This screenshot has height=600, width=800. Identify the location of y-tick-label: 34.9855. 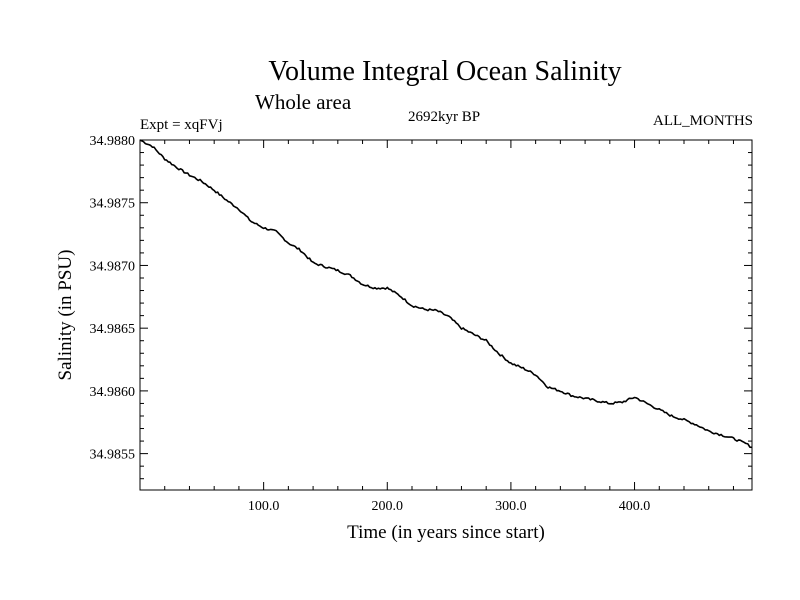
(113, 455).